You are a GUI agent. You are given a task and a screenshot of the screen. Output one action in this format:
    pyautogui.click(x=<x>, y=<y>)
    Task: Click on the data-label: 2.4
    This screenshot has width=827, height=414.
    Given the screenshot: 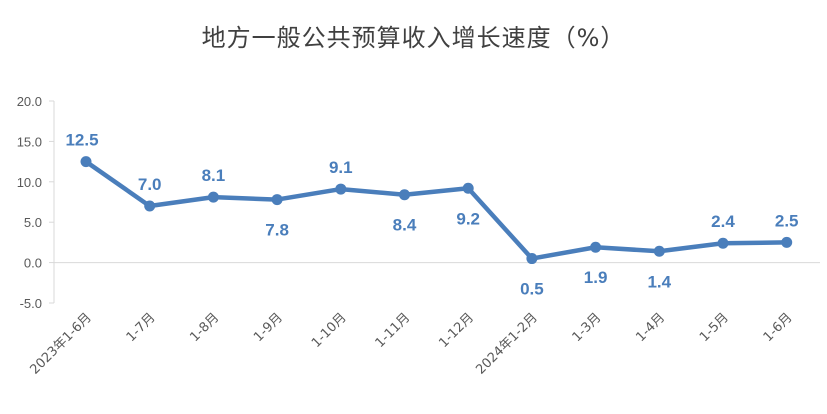 What is the action you would take?
    pyautogui.click(x=723, y=221)
    